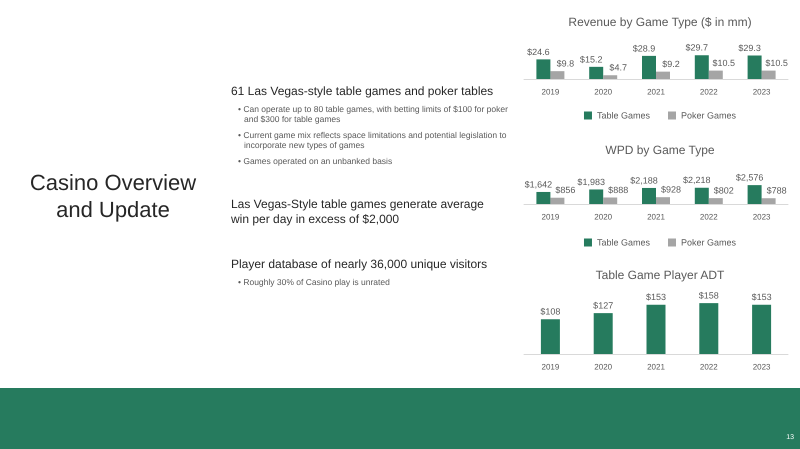  What do you see at coordinates (671, 189) in the screenshot?
I see `data-label: $928` at bounding box center [671, 189].